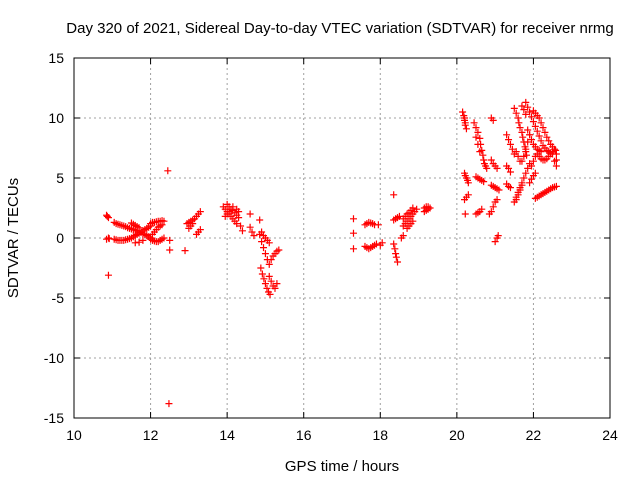 This screenshot has height=480, width=640. What do you see at coordinates (227, 435) in the screenshot?
I see `x-tick-label: 14` at bounding box center [227, 435].